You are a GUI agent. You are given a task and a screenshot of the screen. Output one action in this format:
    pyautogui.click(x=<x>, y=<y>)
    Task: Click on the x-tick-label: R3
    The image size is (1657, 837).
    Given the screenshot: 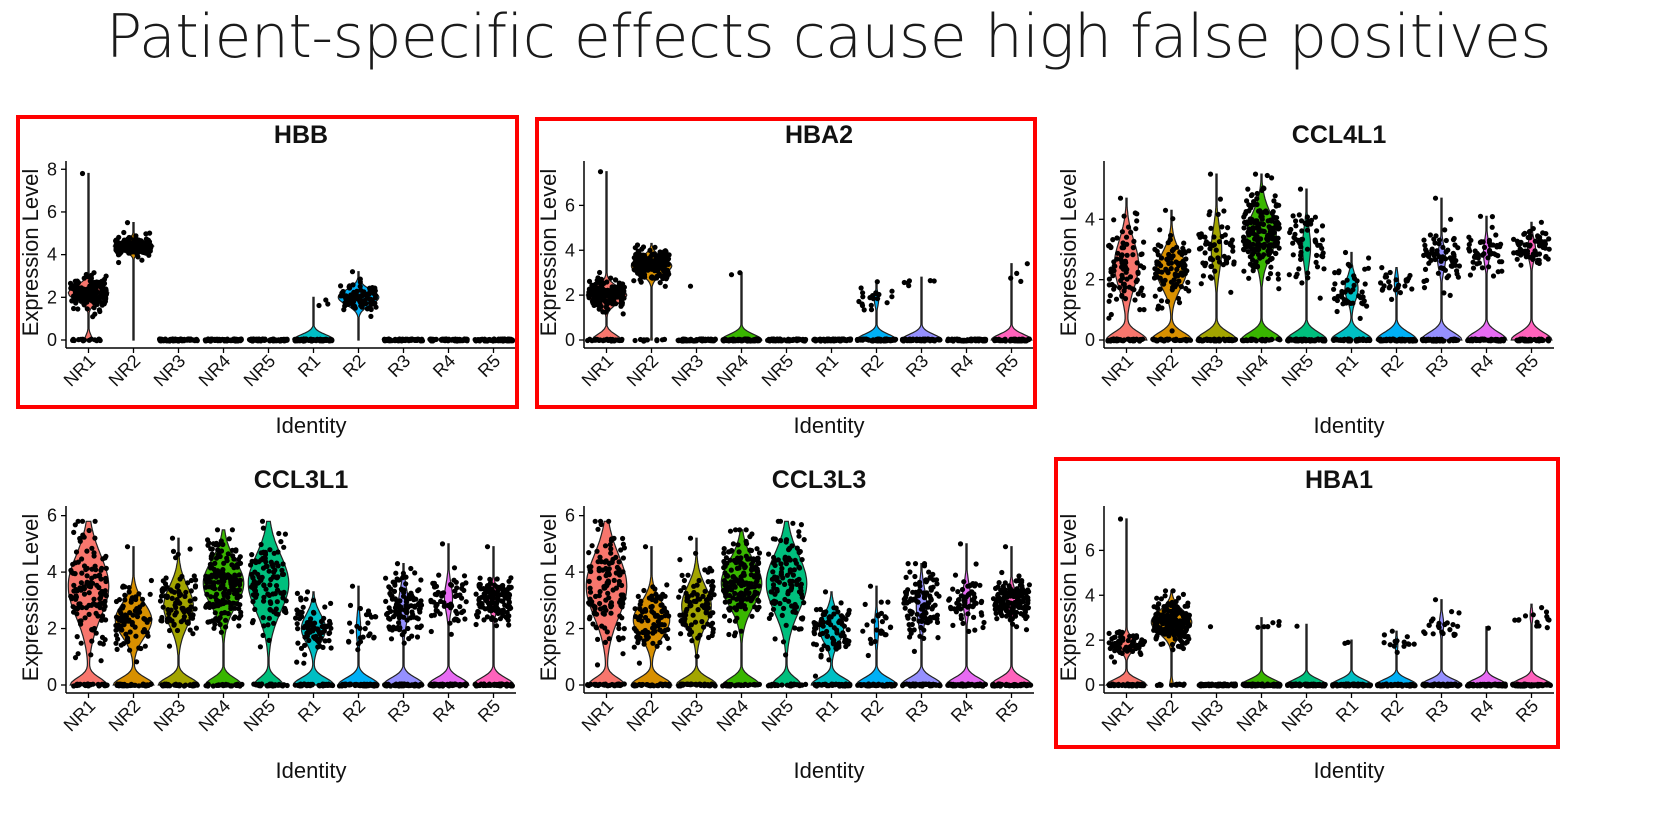 What is the action you would take?
    pyautogui.click(x=399, y=711)
    